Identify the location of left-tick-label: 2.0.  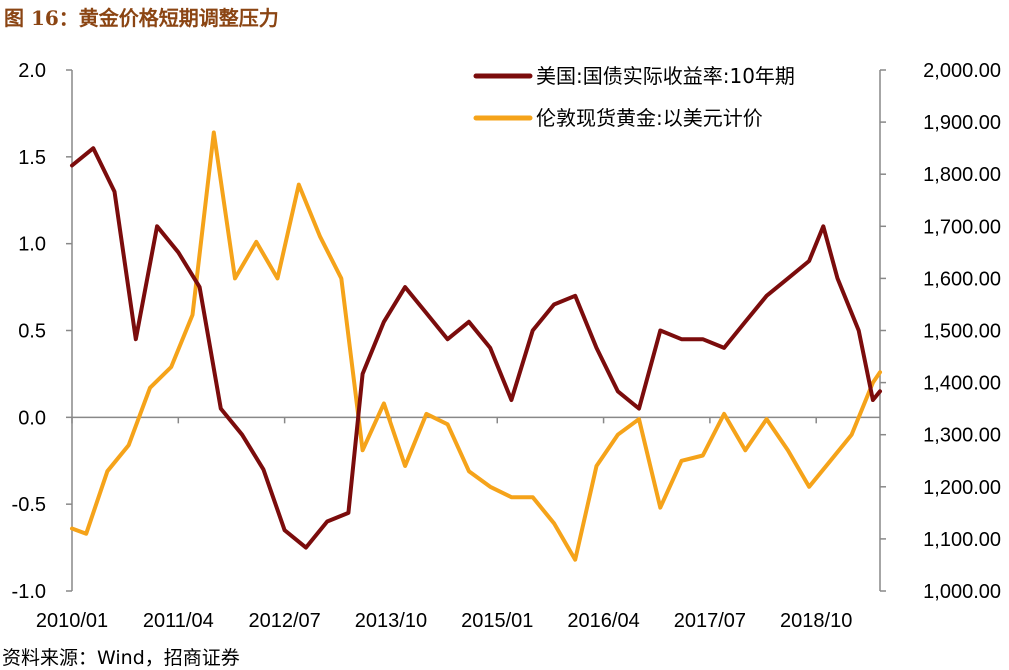
(32, 71).